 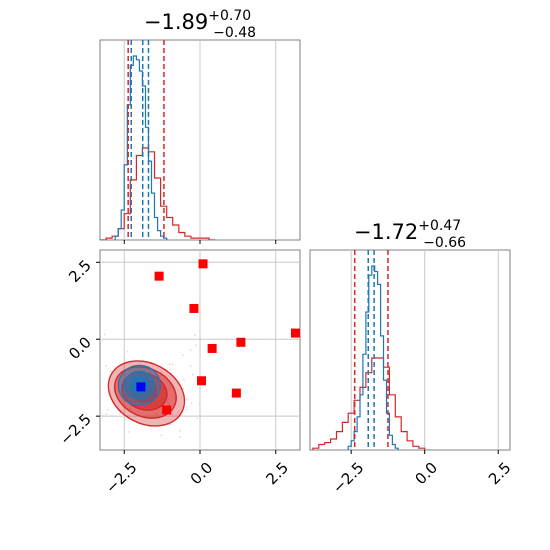 I want to click on marginal-y-grid, so click(x=424, y=350).